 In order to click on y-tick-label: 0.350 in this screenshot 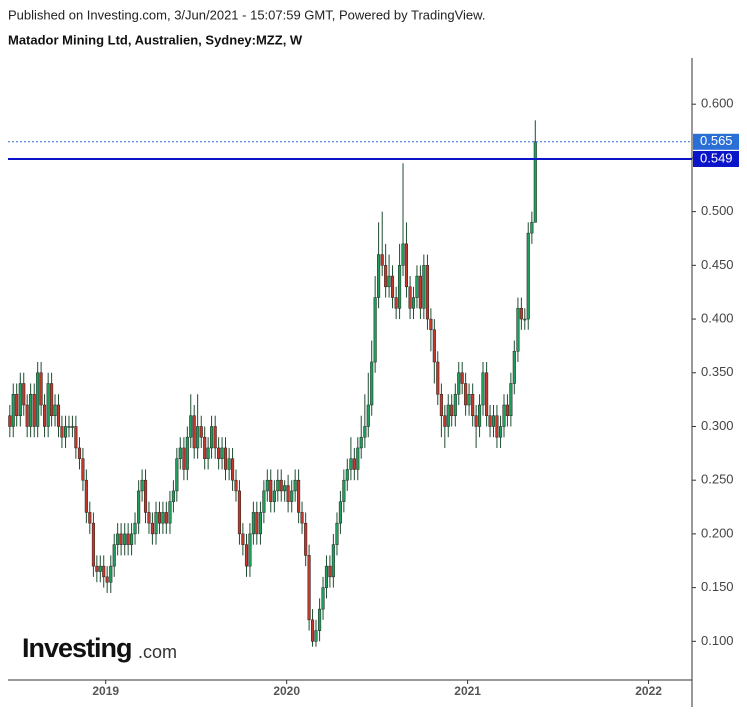, I will do `click(717, 371)`.